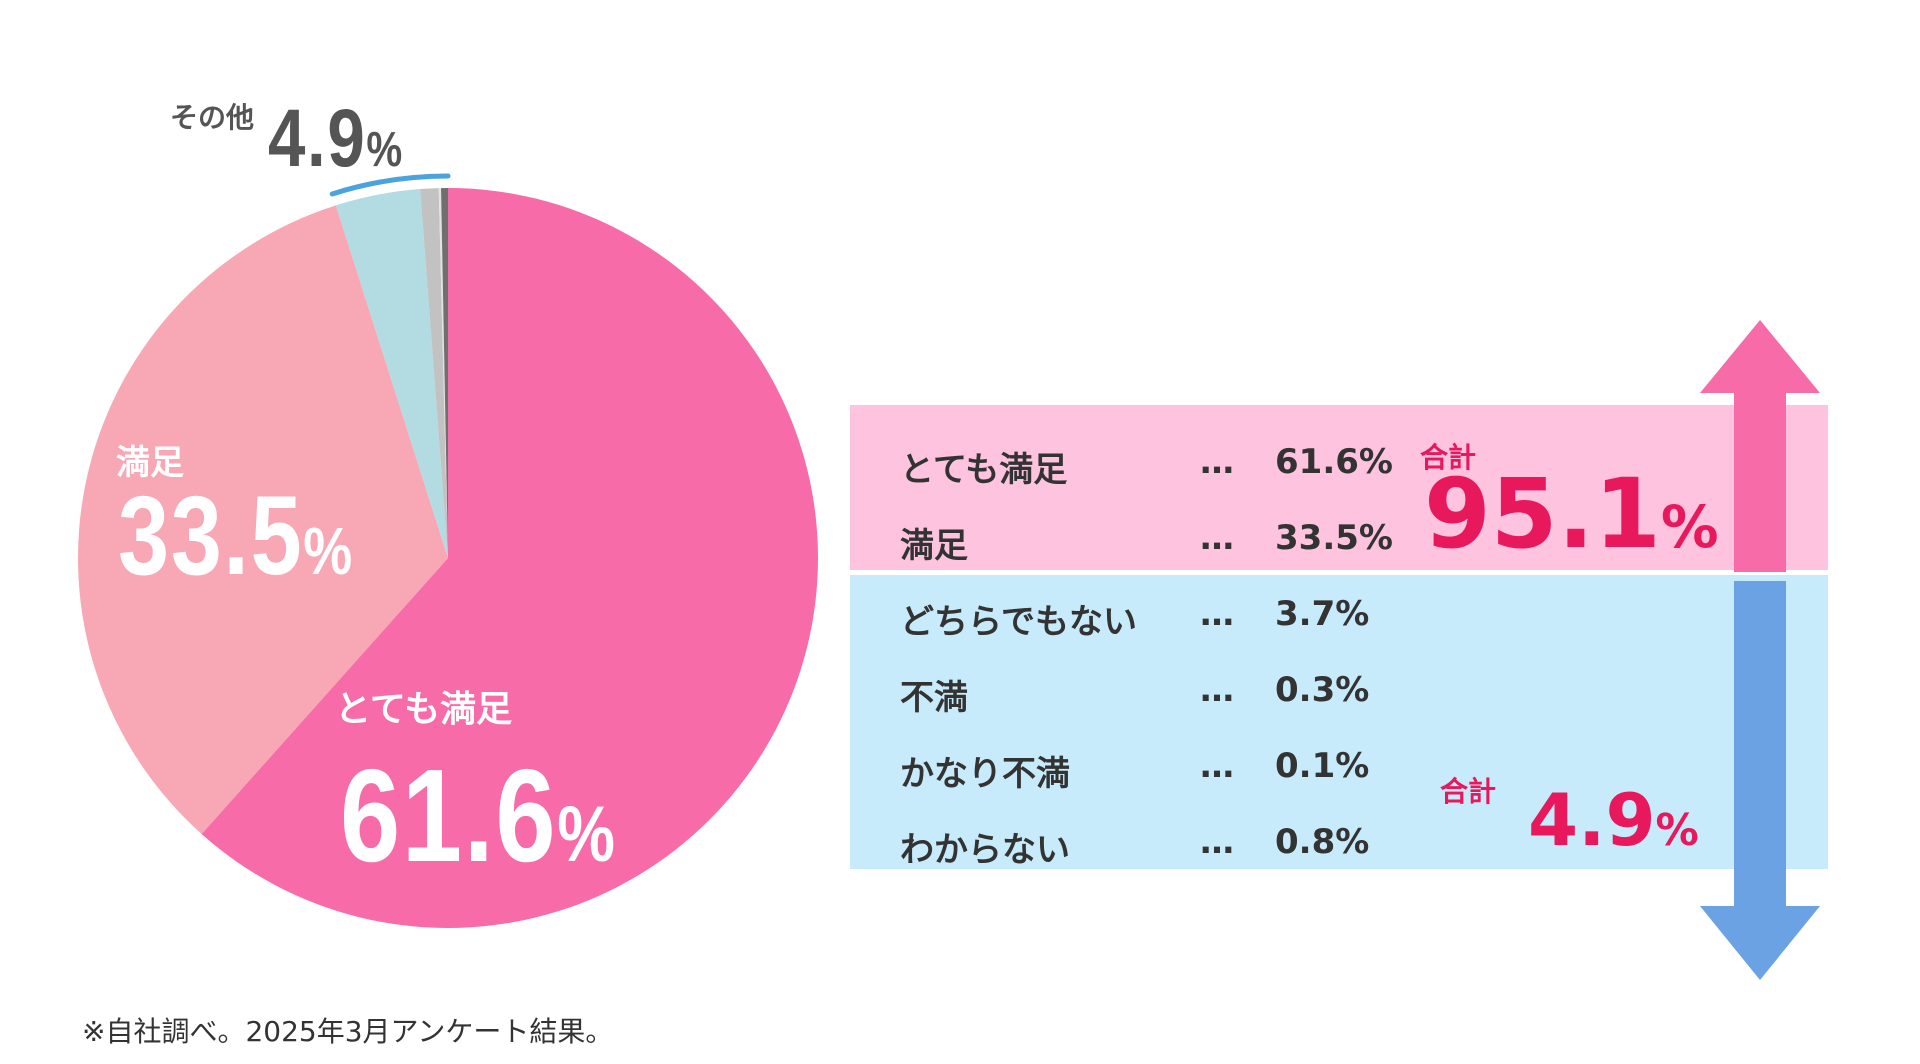 The height and width of the screenshot is (1064, 1920). What do you see at coordinates (1018, 622) in the screenshot?
I see `row-name: どちらでもない` at bounding box center [1018, 622].